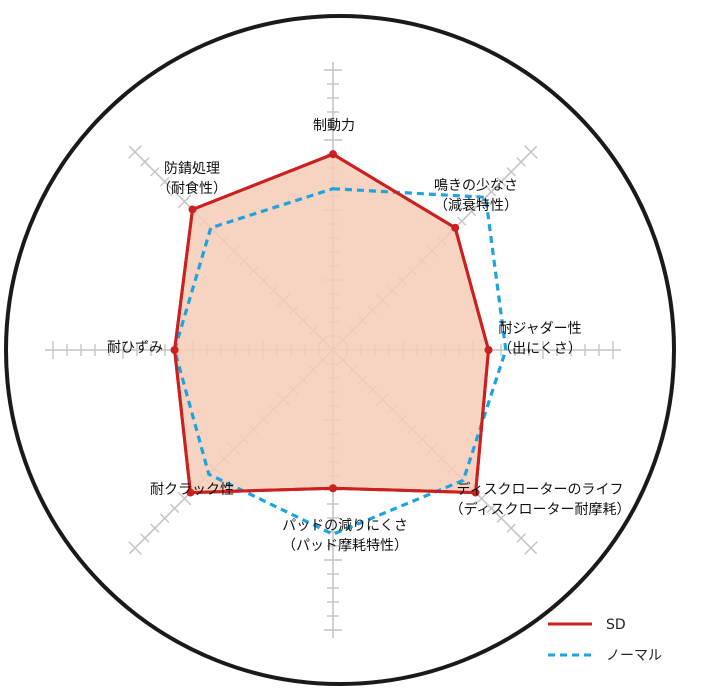 The image size is (720, 697). What do you see at coordinates (334, 126) in the screenshot?
I see `axis-label: 制動力` at bounding box center [334, 126].